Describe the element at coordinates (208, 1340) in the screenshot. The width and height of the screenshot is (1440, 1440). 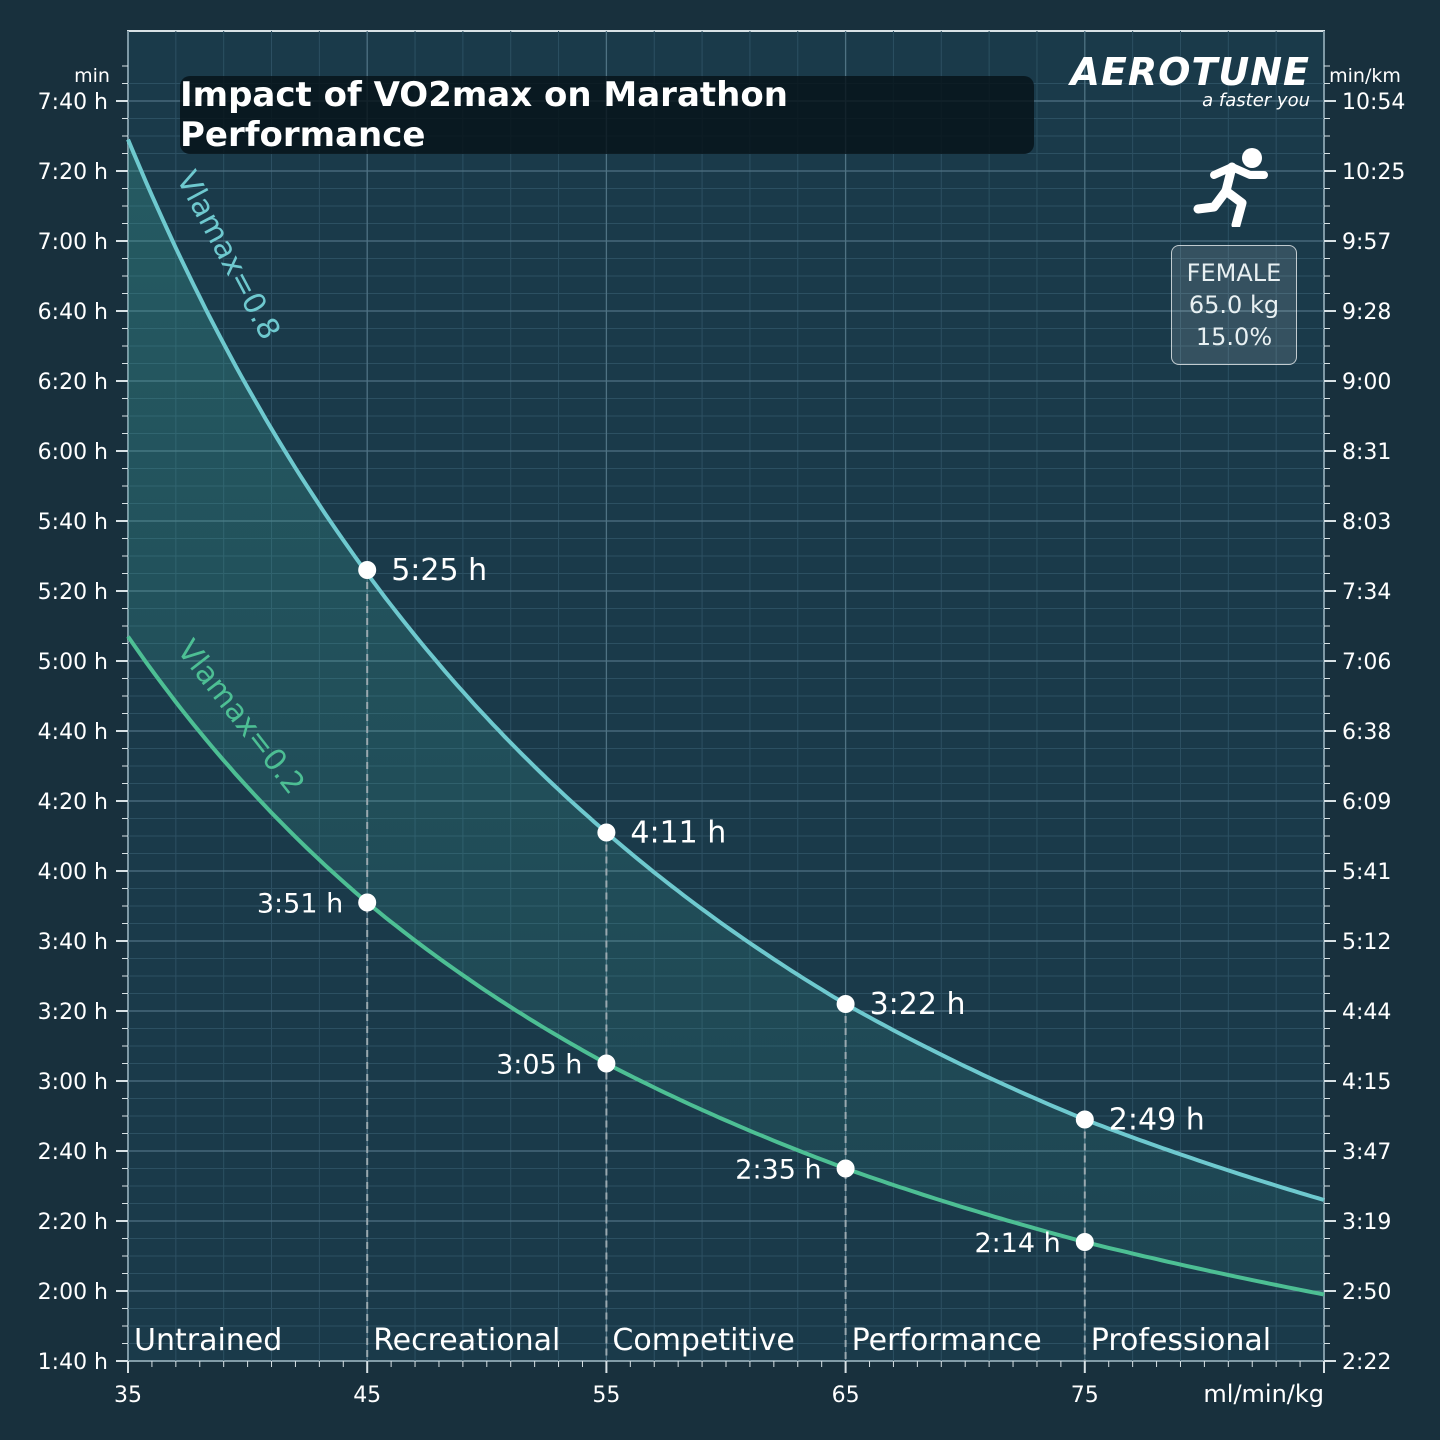
I see `zone-label: Untrained` at that location.